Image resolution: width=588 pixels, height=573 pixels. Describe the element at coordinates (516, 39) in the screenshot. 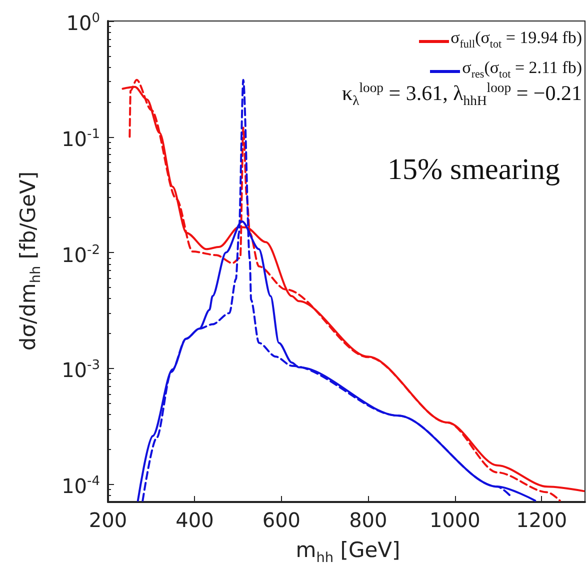

I see `legend-label: σ$_{full}$(σ$_{tot}$ = 19.94 fb)` at that location.